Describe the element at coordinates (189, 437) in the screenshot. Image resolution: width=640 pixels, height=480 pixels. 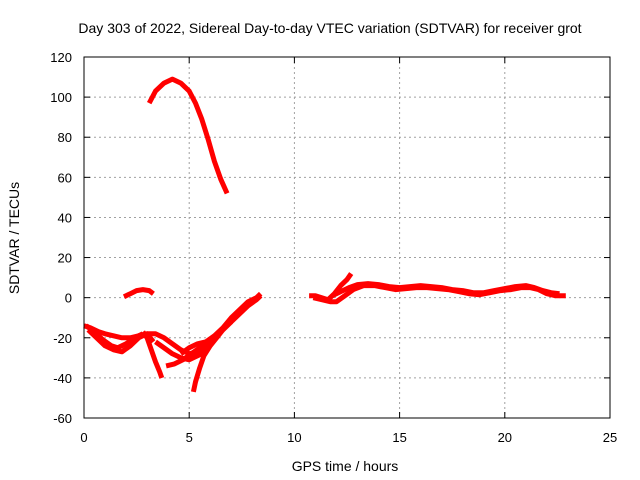
I see `x-tick-label: 5` at that location.